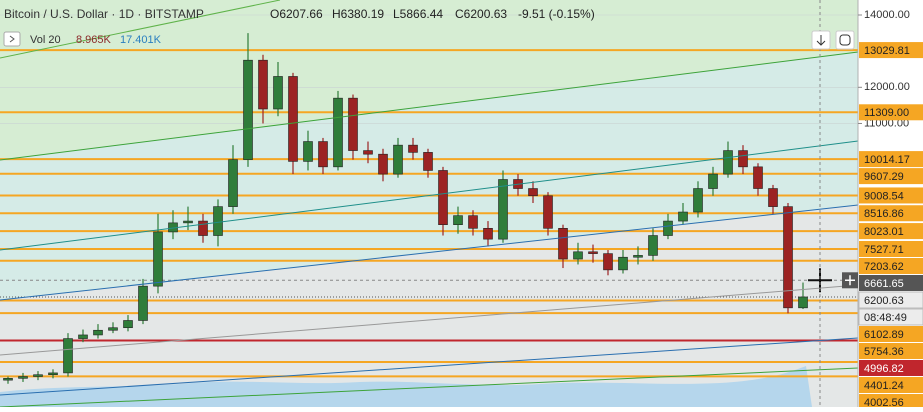  I want to click on volume-label: Vol 20, so click(45, 40).